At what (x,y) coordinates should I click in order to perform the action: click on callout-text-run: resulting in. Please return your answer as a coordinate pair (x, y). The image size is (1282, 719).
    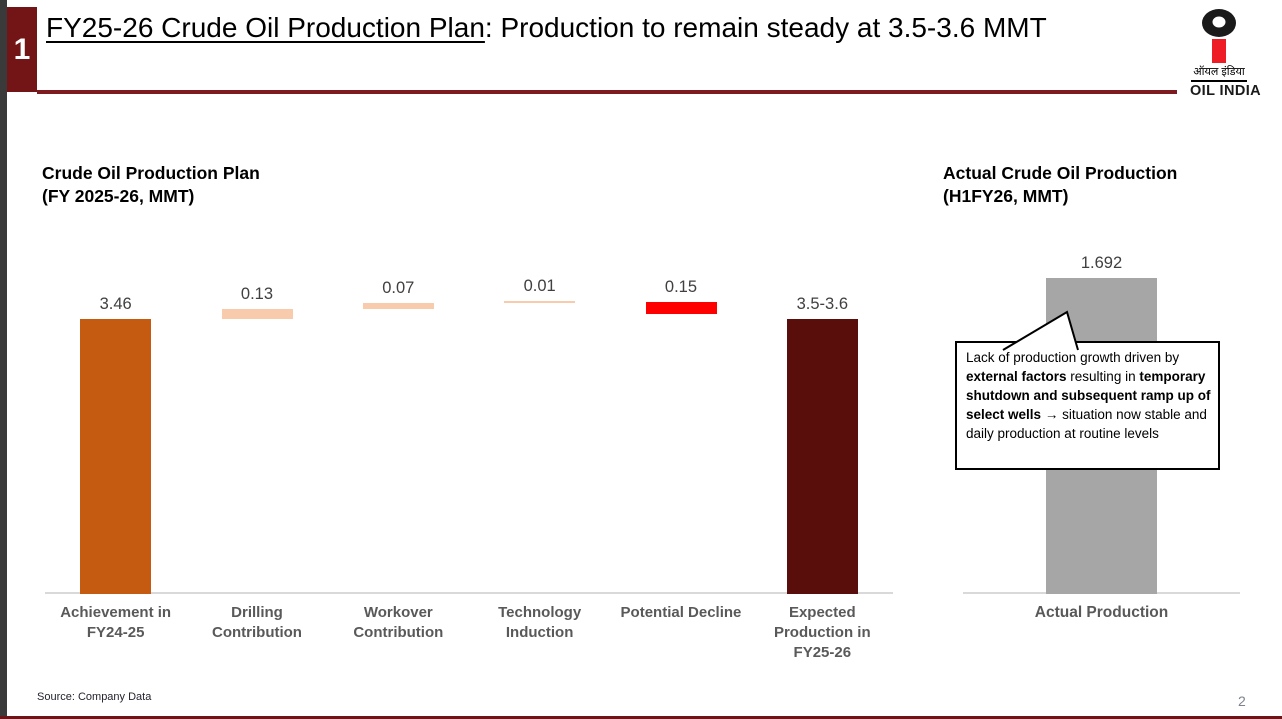
    Looking at the image, I should click on (1103, 376).